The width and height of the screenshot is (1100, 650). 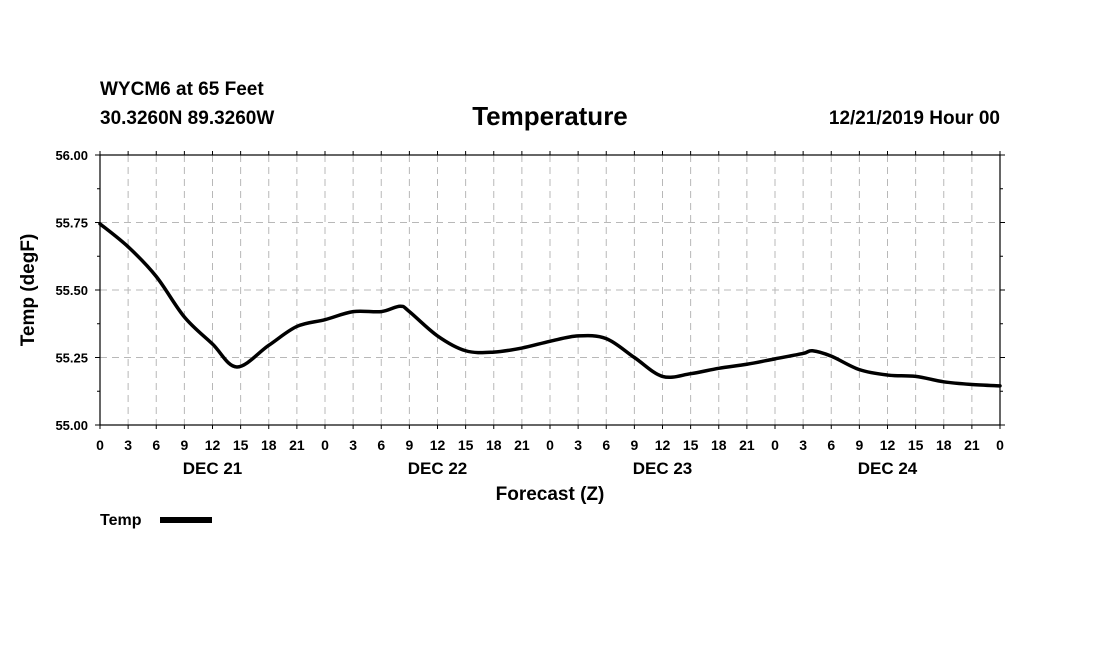 I want to click on x-axis-label: Forecast (Z), so click(x=550, y=494).